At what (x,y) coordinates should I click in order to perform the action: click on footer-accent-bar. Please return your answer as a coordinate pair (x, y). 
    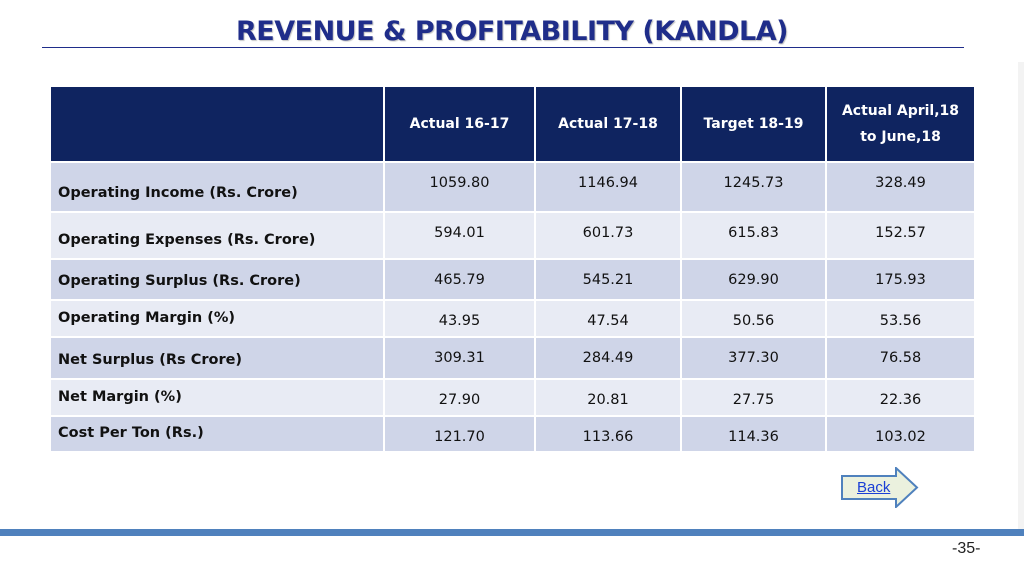
    Looking at the image, I should click on (512, 532).